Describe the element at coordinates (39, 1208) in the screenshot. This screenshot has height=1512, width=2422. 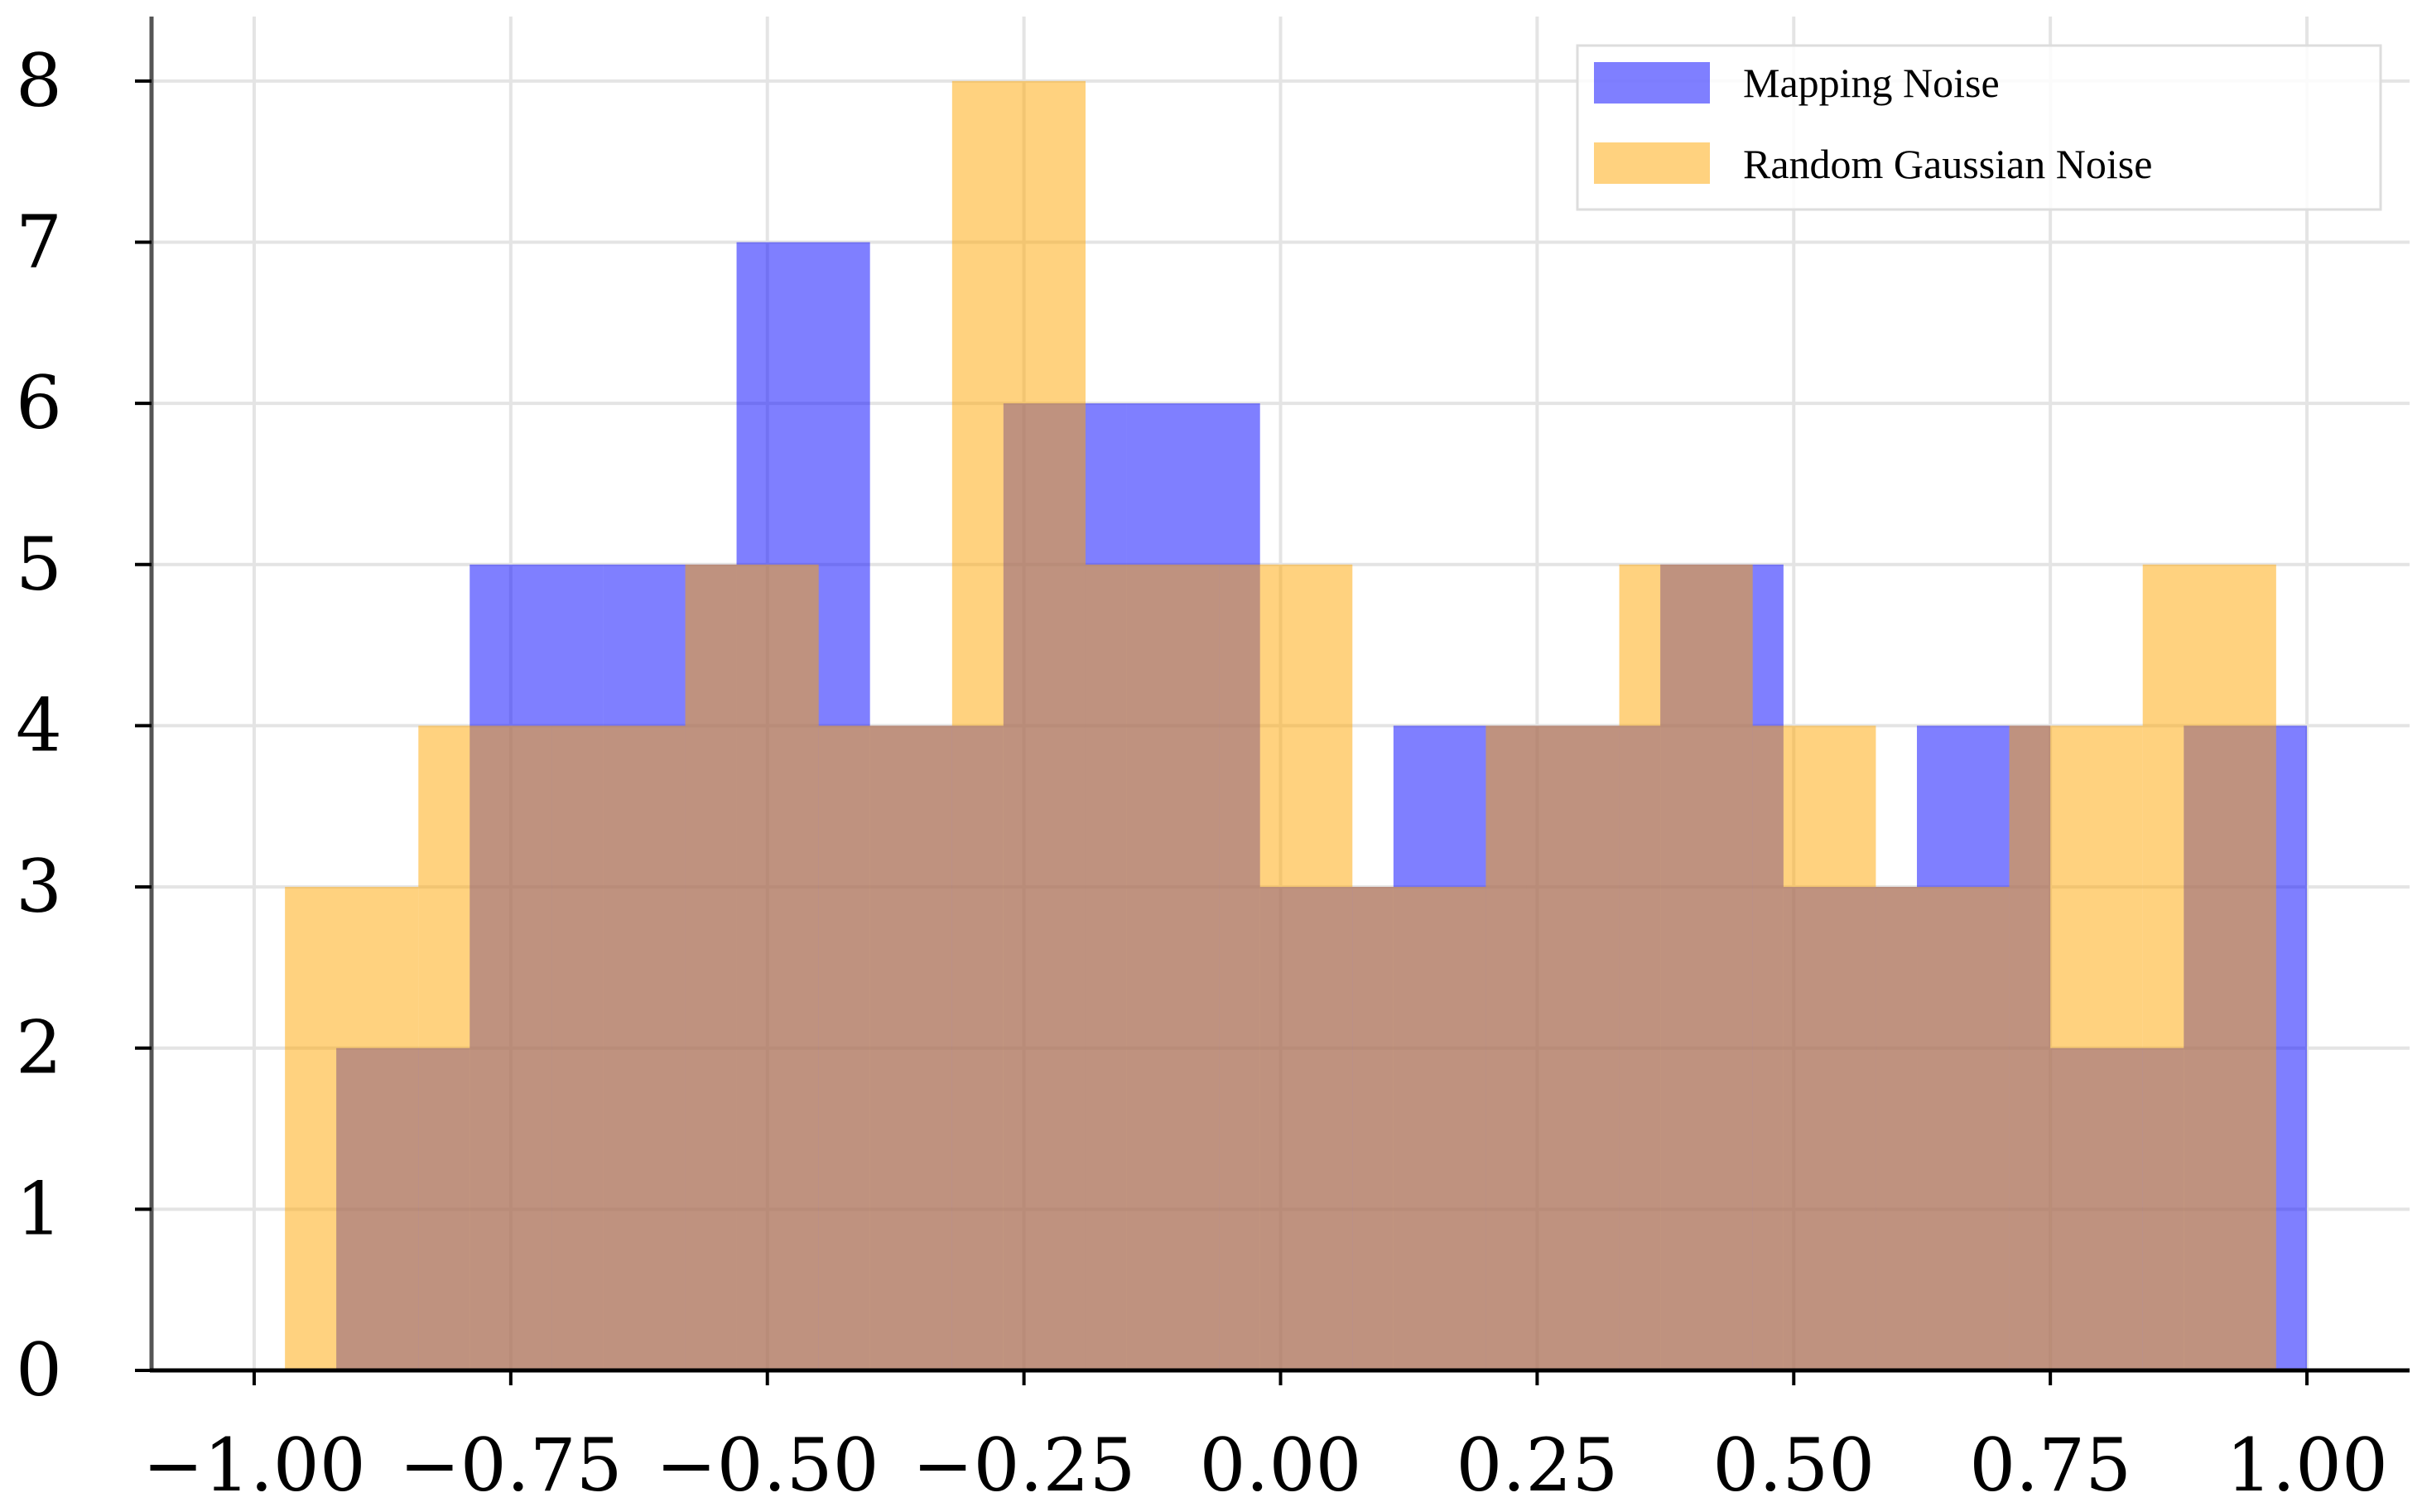
I see `y-tick-label: 1` at that location.